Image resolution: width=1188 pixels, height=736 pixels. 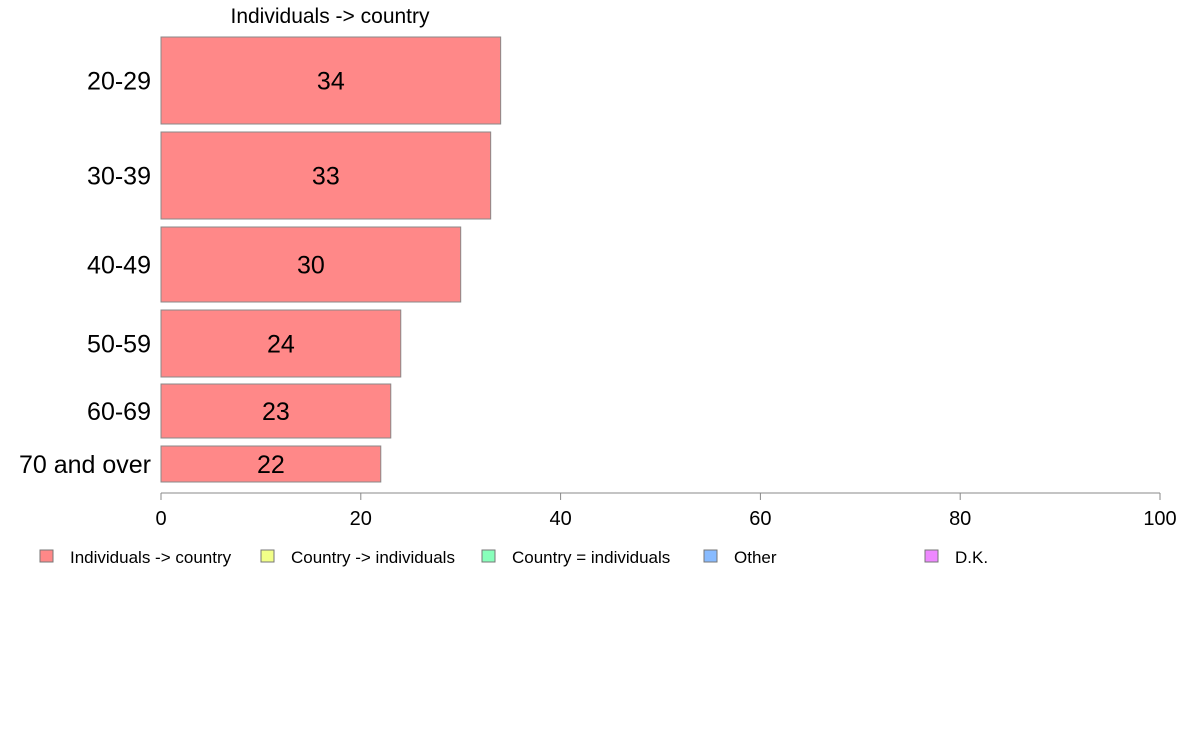 What do you see at coordinates (330, 16) in the screenshot?
I see `chart-title: Individuals -> country` at bounding box center [330, 16].